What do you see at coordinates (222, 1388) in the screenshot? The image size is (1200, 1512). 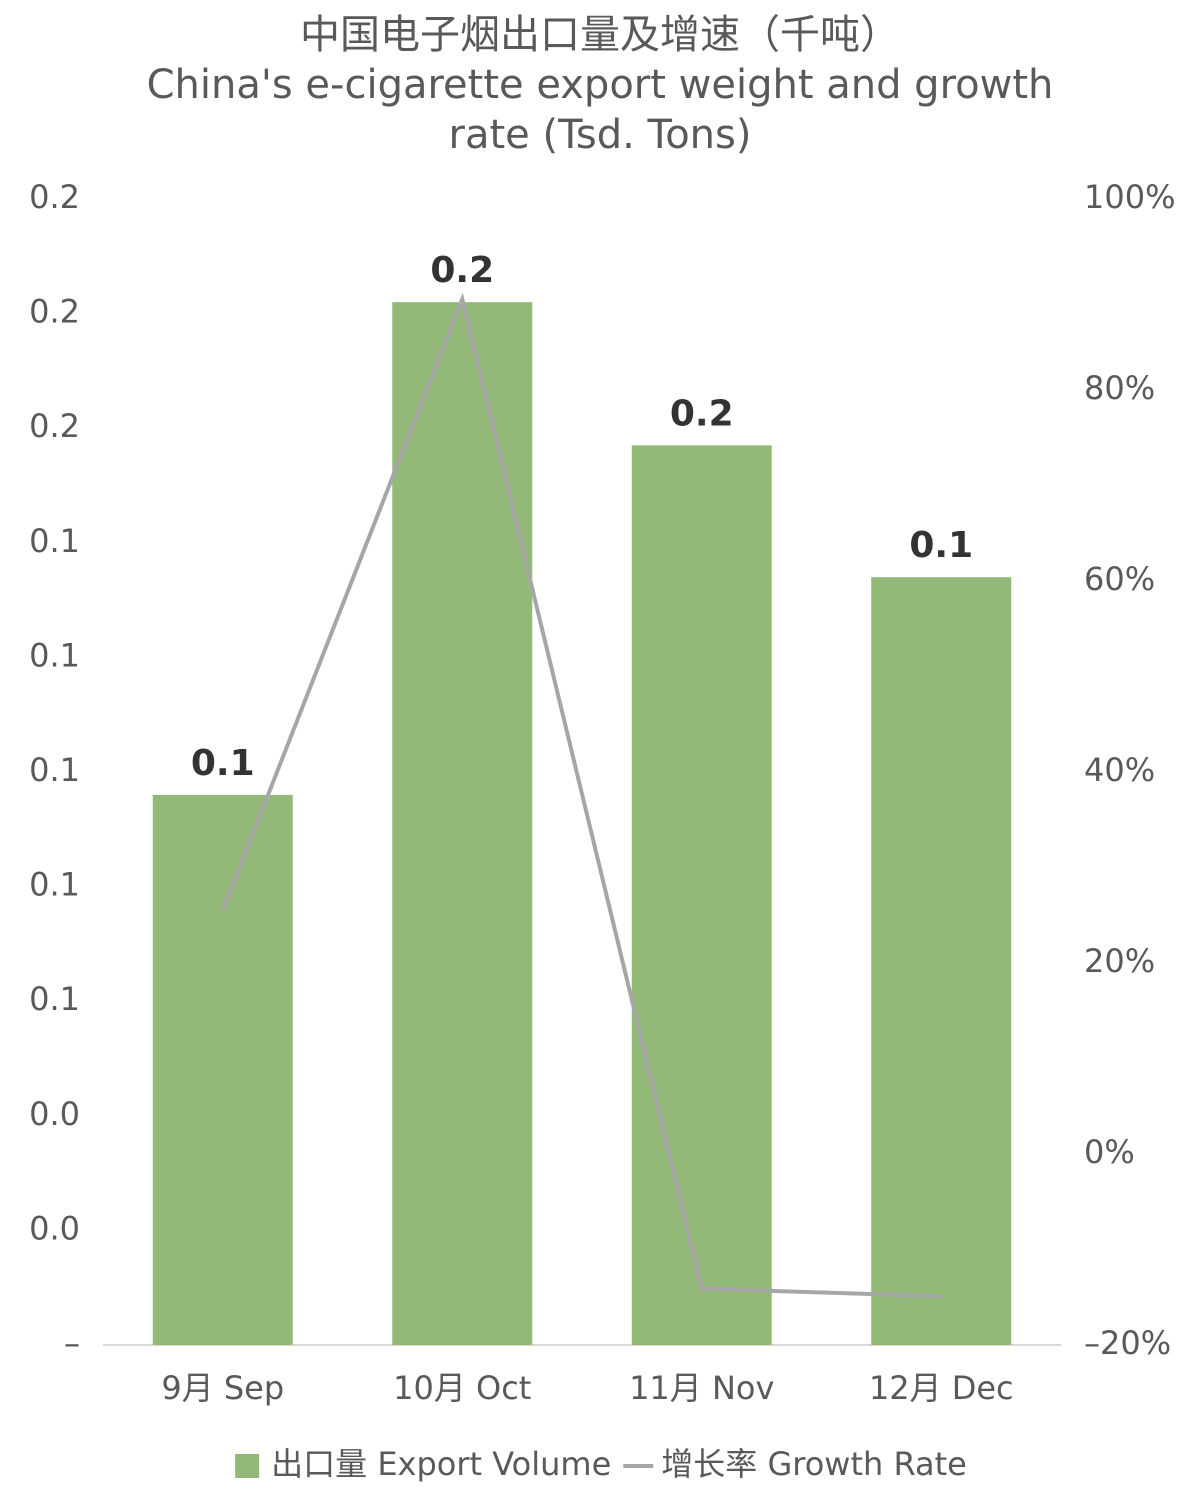 I see `x-tick-label: 9月 Sep` at bounding box center [222, 1388].